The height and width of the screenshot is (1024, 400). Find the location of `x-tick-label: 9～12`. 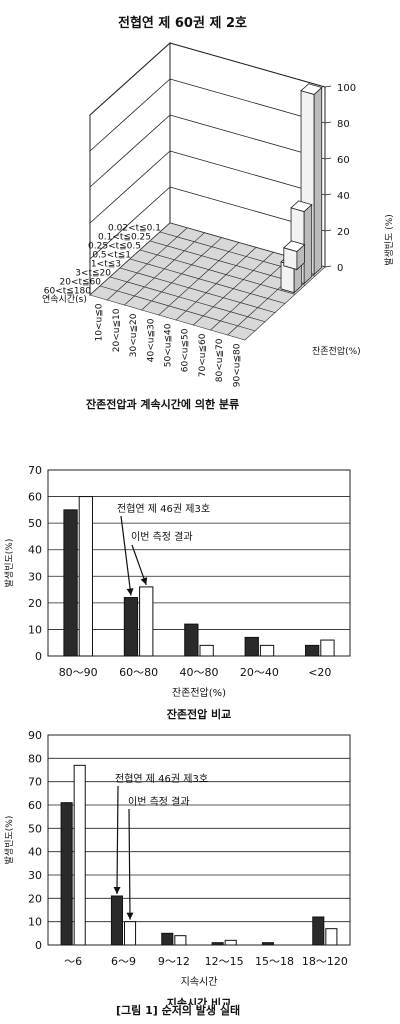

x-tick-label: 9～12 is located at coordinates (174, 961).